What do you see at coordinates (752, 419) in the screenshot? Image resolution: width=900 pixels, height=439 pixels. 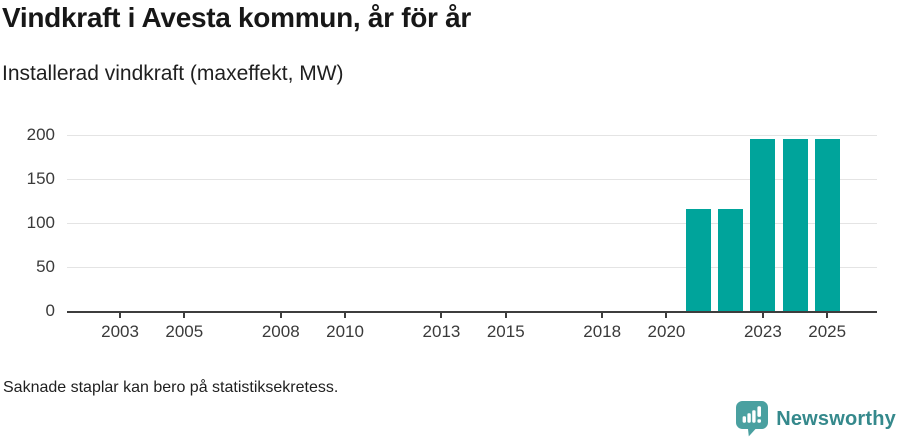 I see `newsworthy-bubble-icon` at bounding box center [752, 419].